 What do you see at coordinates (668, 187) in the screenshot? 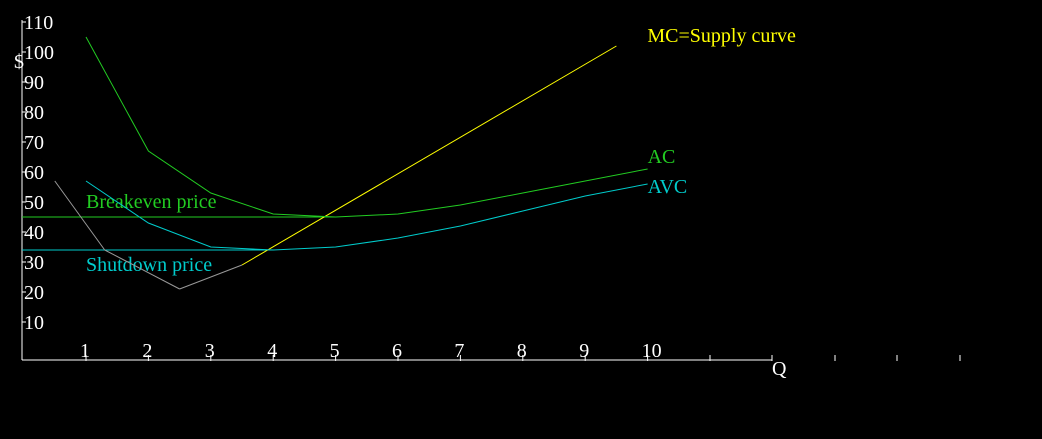
I see `series-label: AVC` at bounding box center [668, 187].